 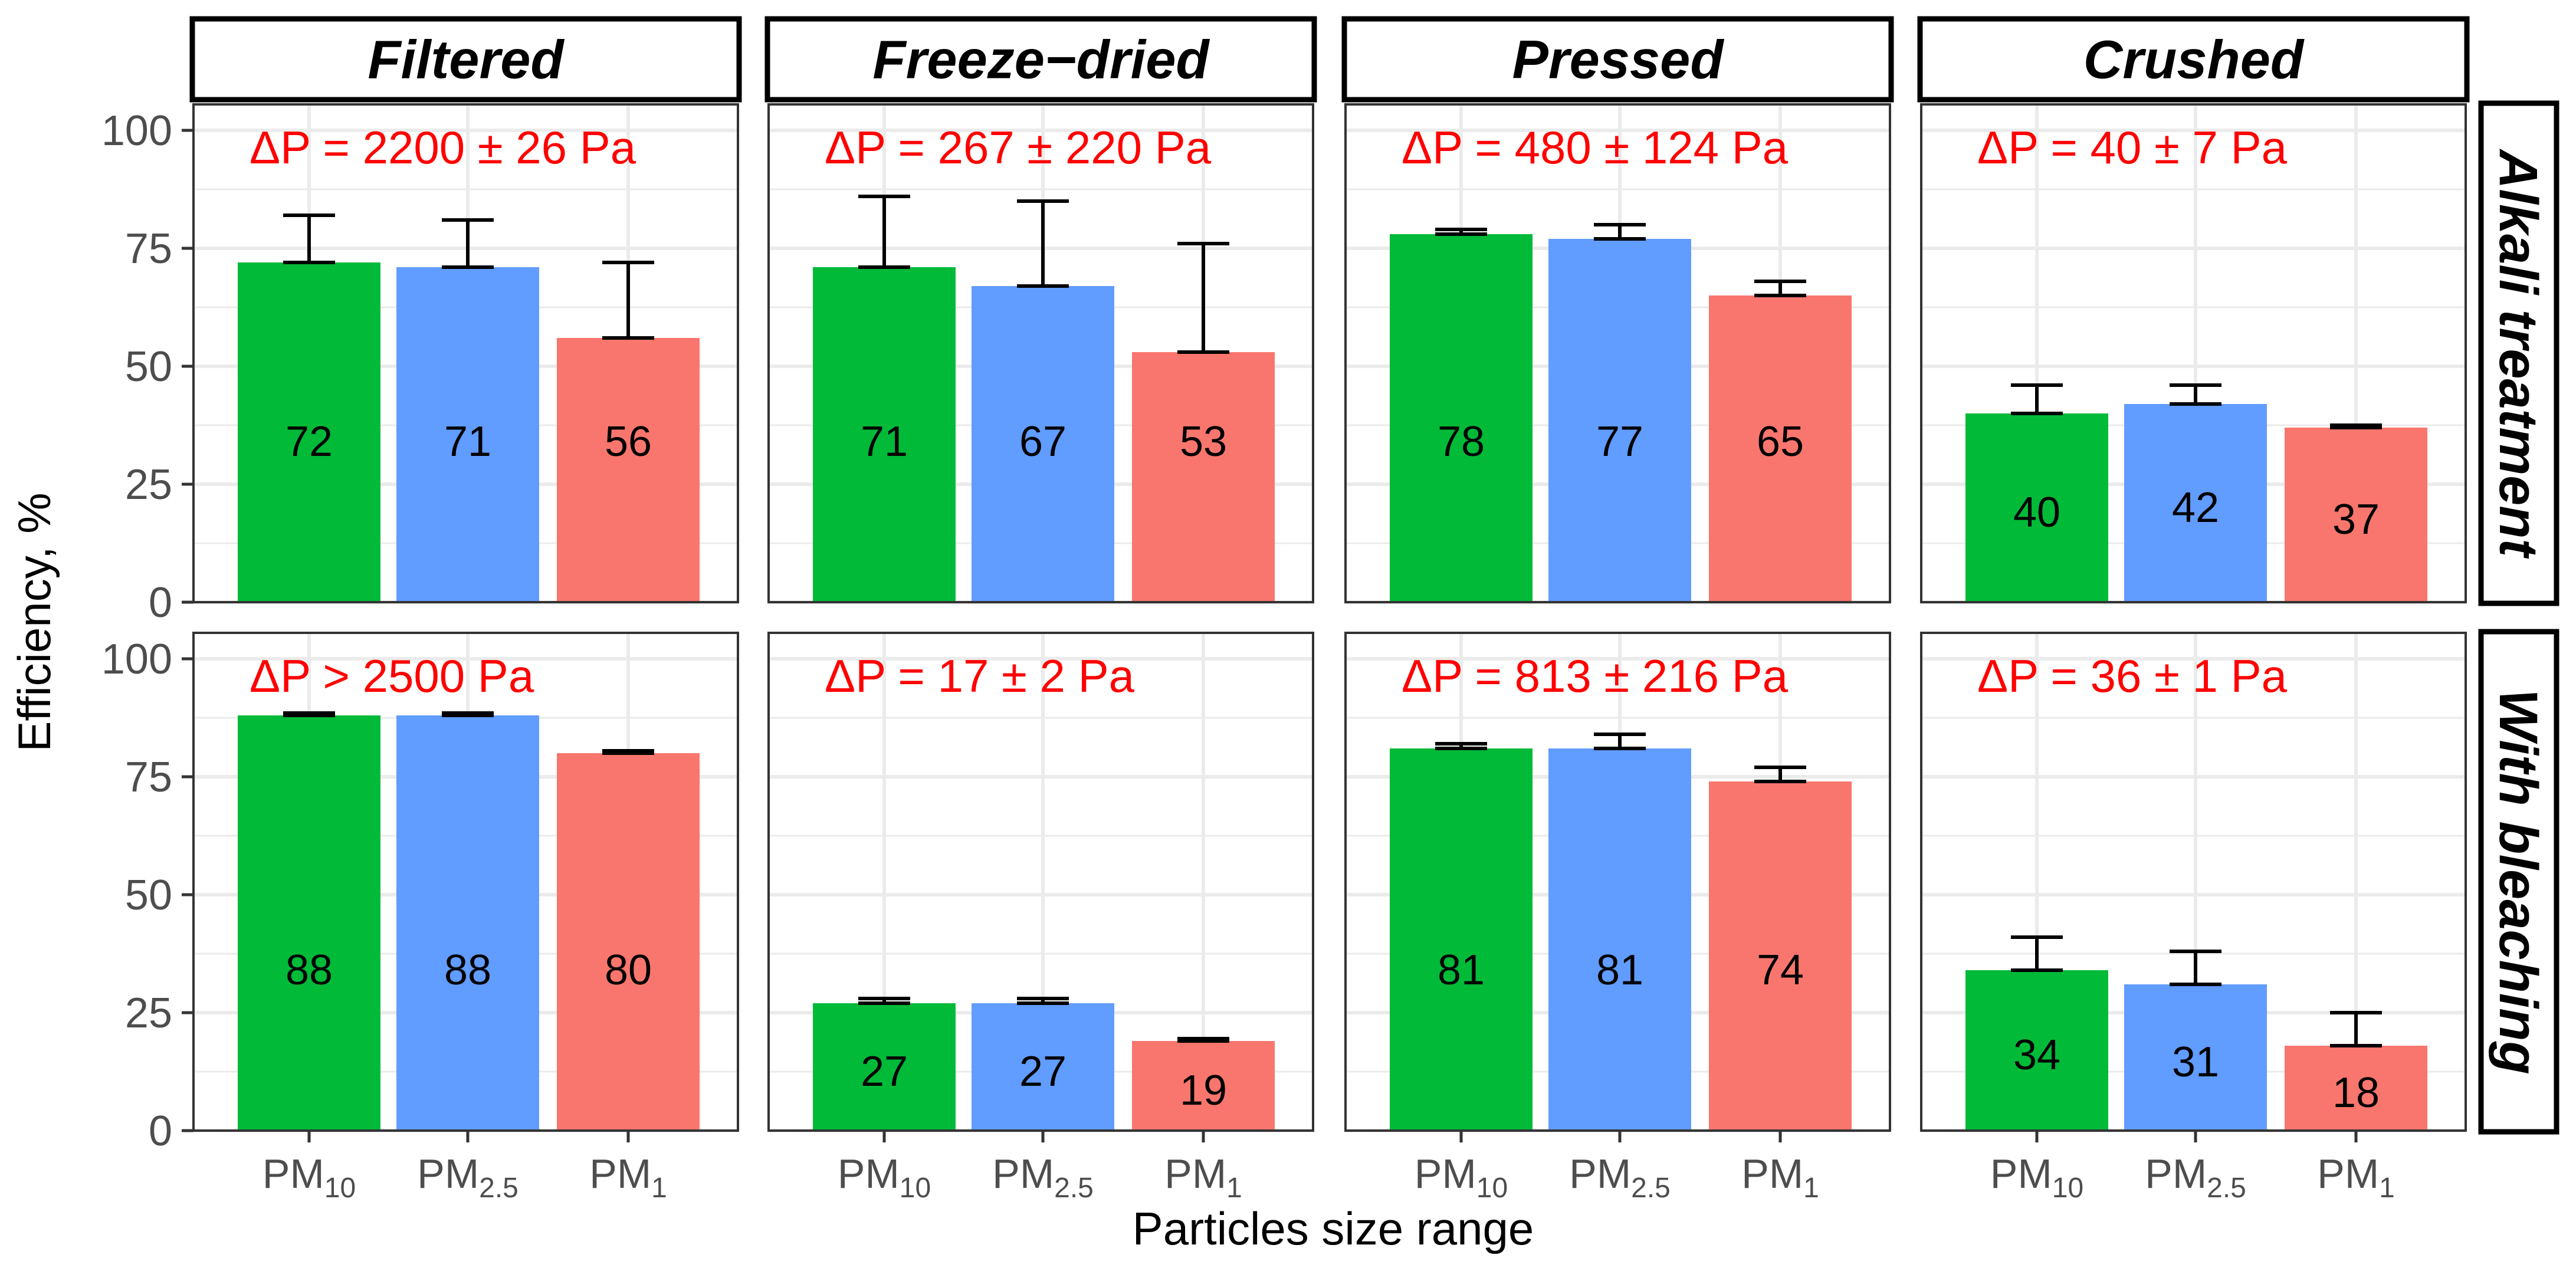 I want to click on row-strip-box, so click(x=2518, y=882).